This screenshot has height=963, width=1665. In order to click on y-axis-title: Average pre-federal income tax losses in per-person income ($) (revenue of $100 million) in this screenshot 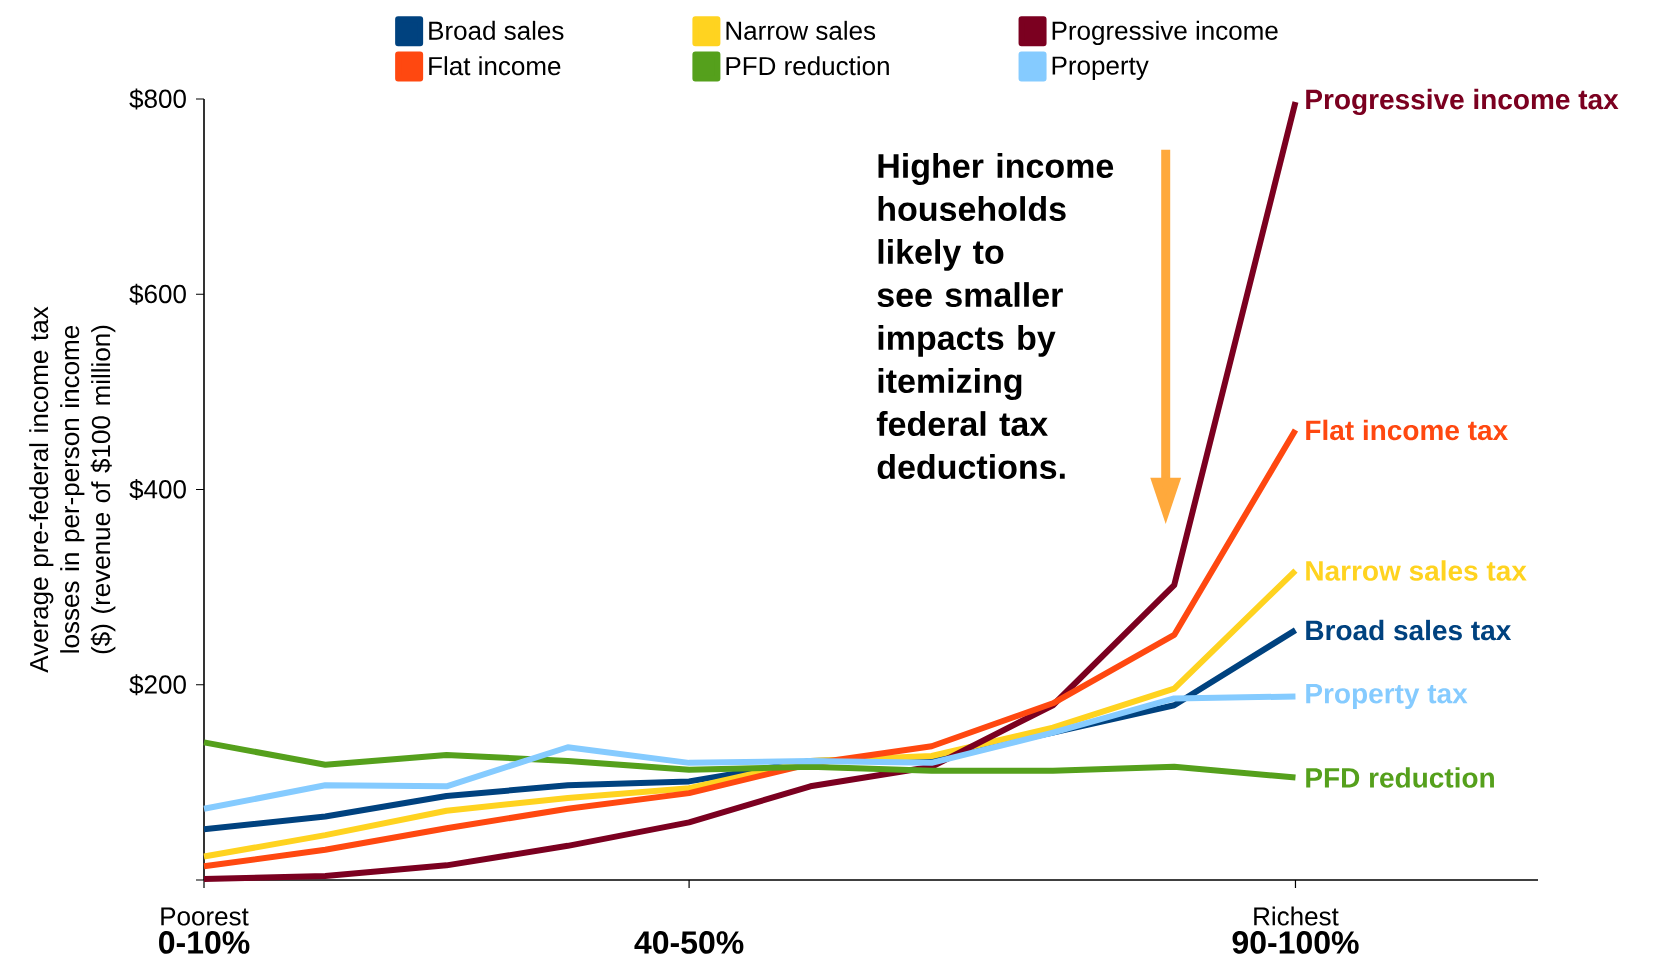, I will do `click(72, 489)`.